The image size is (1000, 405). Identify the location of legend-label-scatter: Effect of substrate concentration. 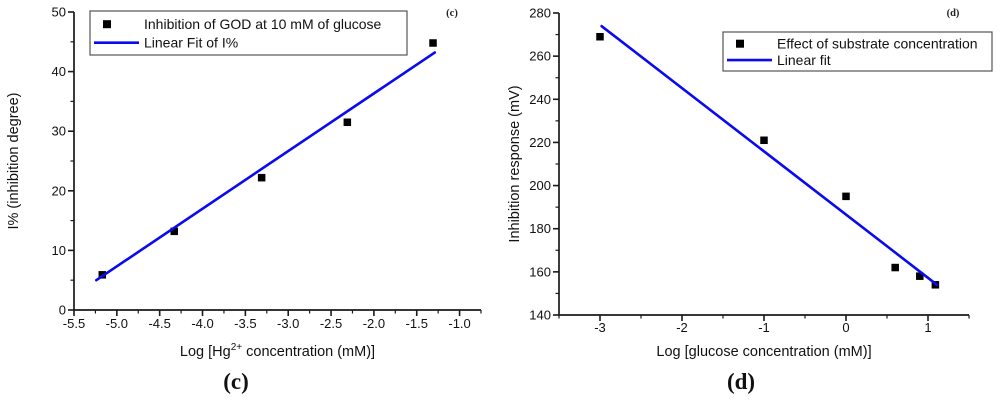
(877, 44).